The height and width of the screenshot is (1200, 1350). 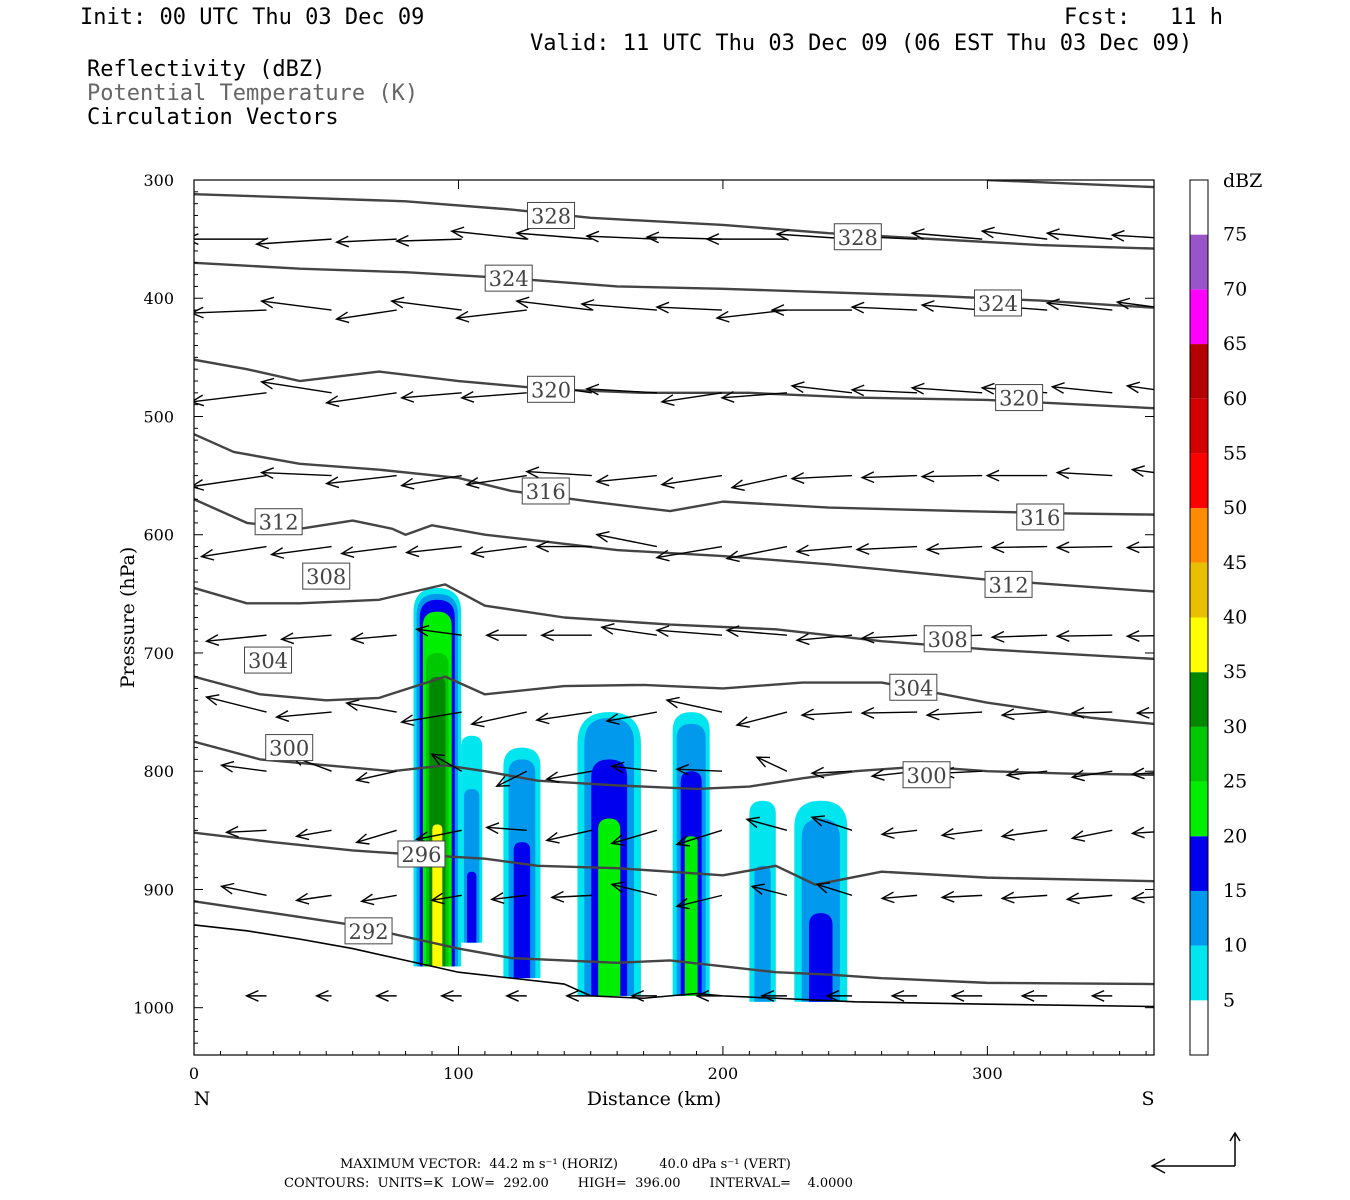 I want to click on colorbar-label-20: 20, so click(x=1235, y=836).